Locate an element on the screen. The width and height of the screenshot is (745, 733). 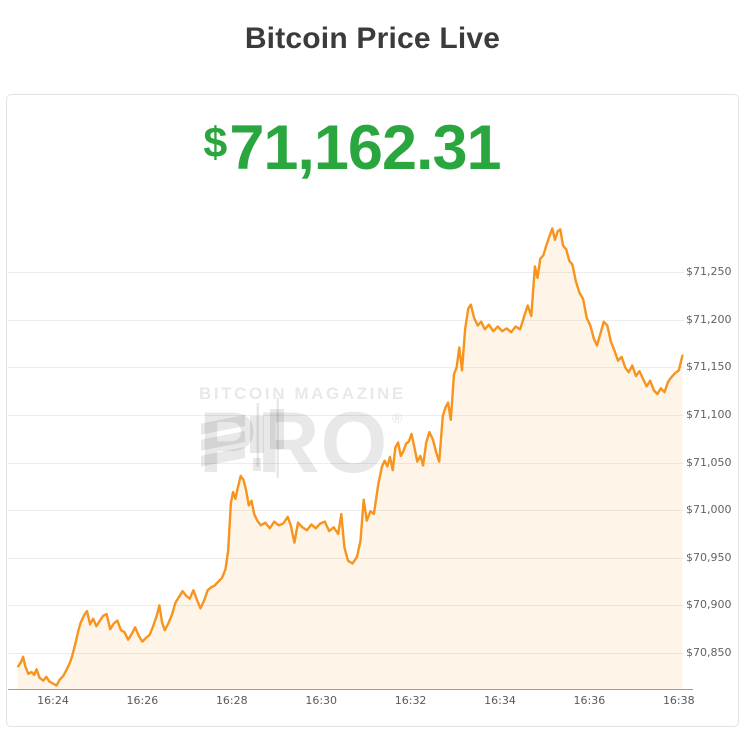
x-axis-tick-label: 16:28 is located at coordinates (231, 700).